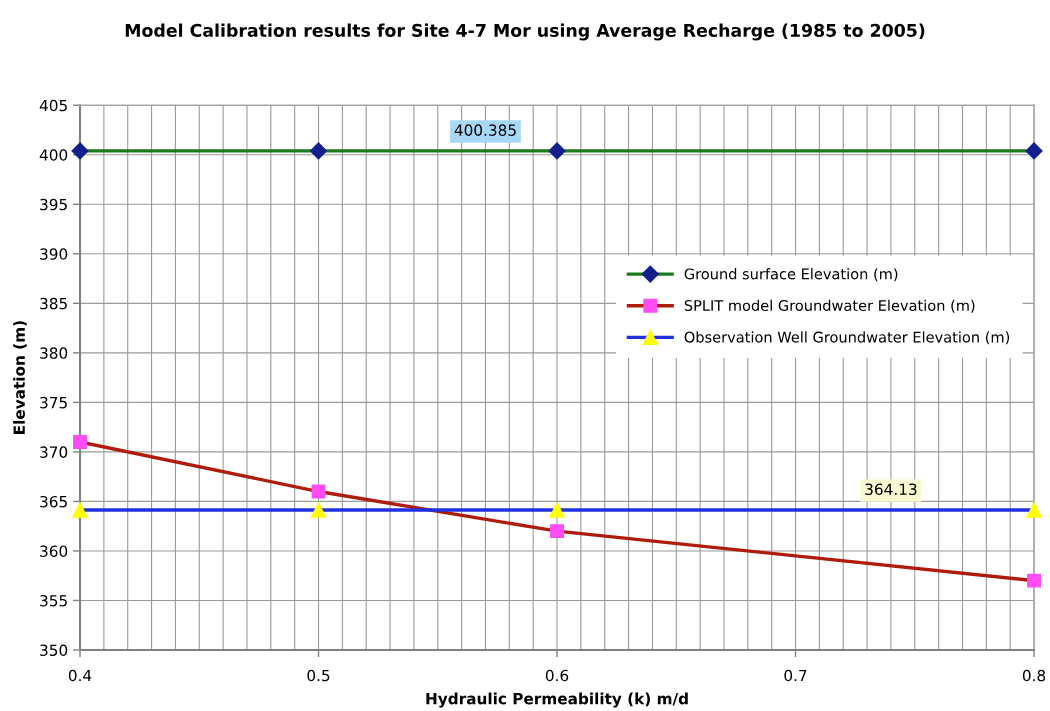  Describe the element at coordinates (318, 675) in the screenshot. I see `x-tick-label: 0.5` at that location.